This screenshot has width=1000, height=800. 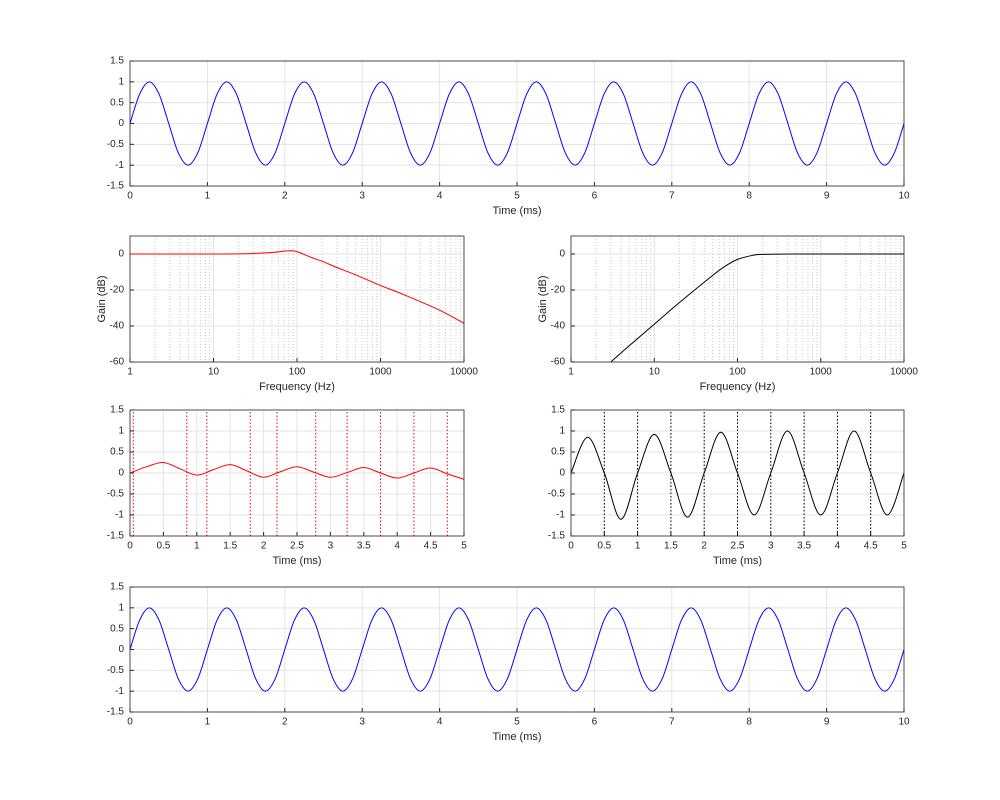 What do you see at coordinates (738, 387) in the screenshot?
I see `x-axis-label: Frequency (Hz)` at bounding box center [738, 387].